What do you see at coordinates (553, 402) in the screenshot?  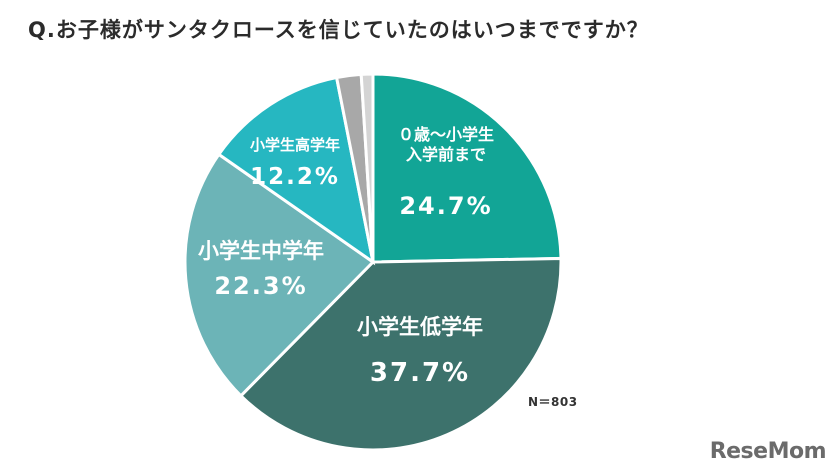 I see `sample-size-note: N＝803` at bounding box center [553, 402].